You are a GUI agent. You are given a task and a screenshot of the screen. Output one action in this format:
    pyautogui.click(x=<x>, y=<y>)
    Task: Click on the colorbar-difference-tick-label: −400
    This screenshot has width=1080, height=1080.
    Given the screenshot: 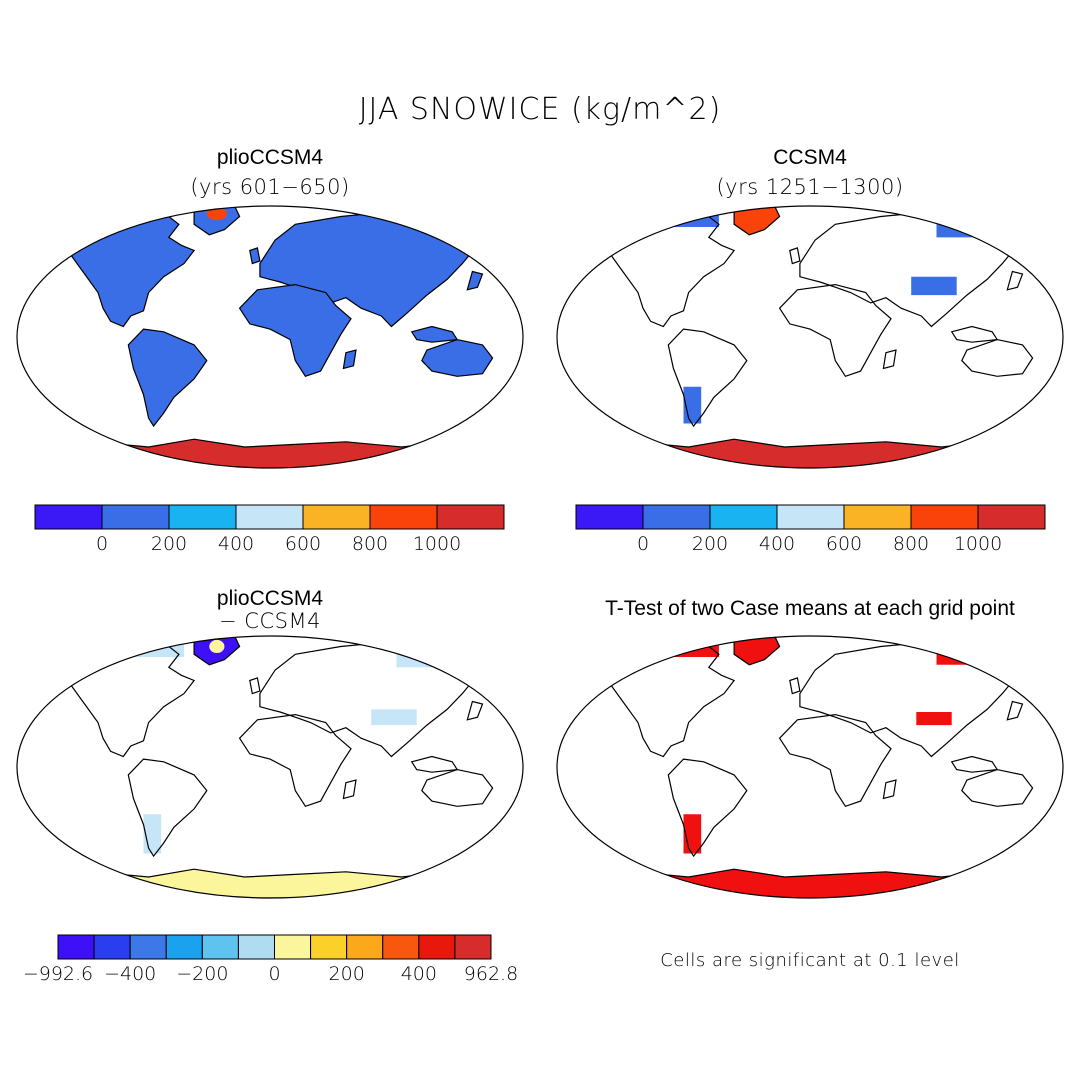 What is the action you would take?
    pyautogui.click(x=130, y=974)
    